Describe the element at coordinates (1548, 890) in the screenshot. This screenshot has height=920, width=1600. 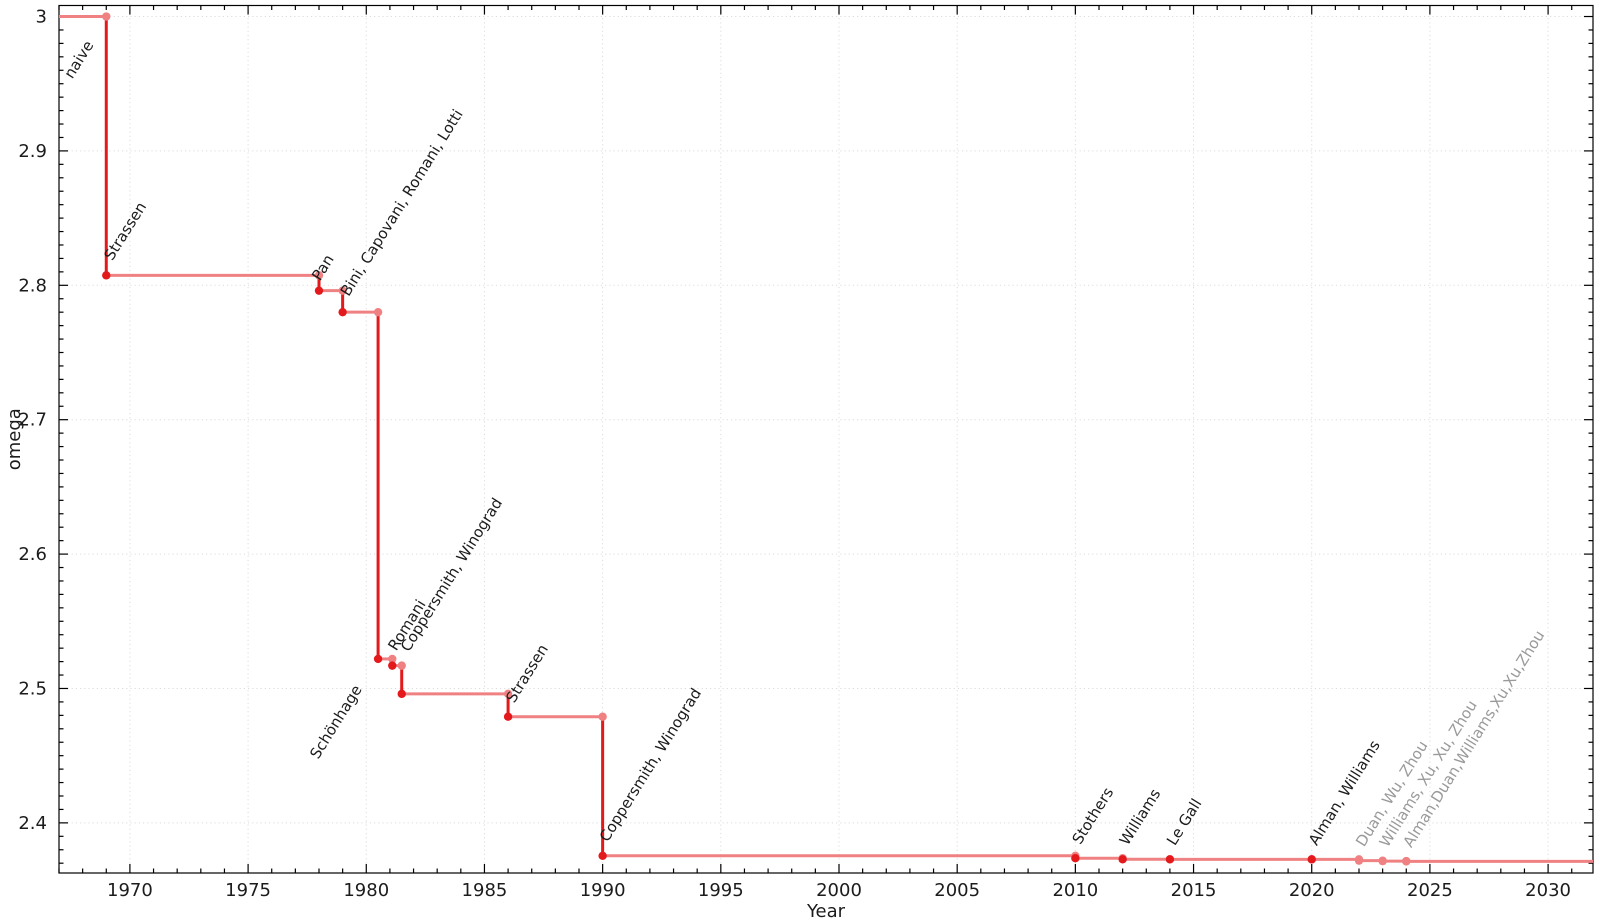
I see `x-tick-label: 2030` at that location.